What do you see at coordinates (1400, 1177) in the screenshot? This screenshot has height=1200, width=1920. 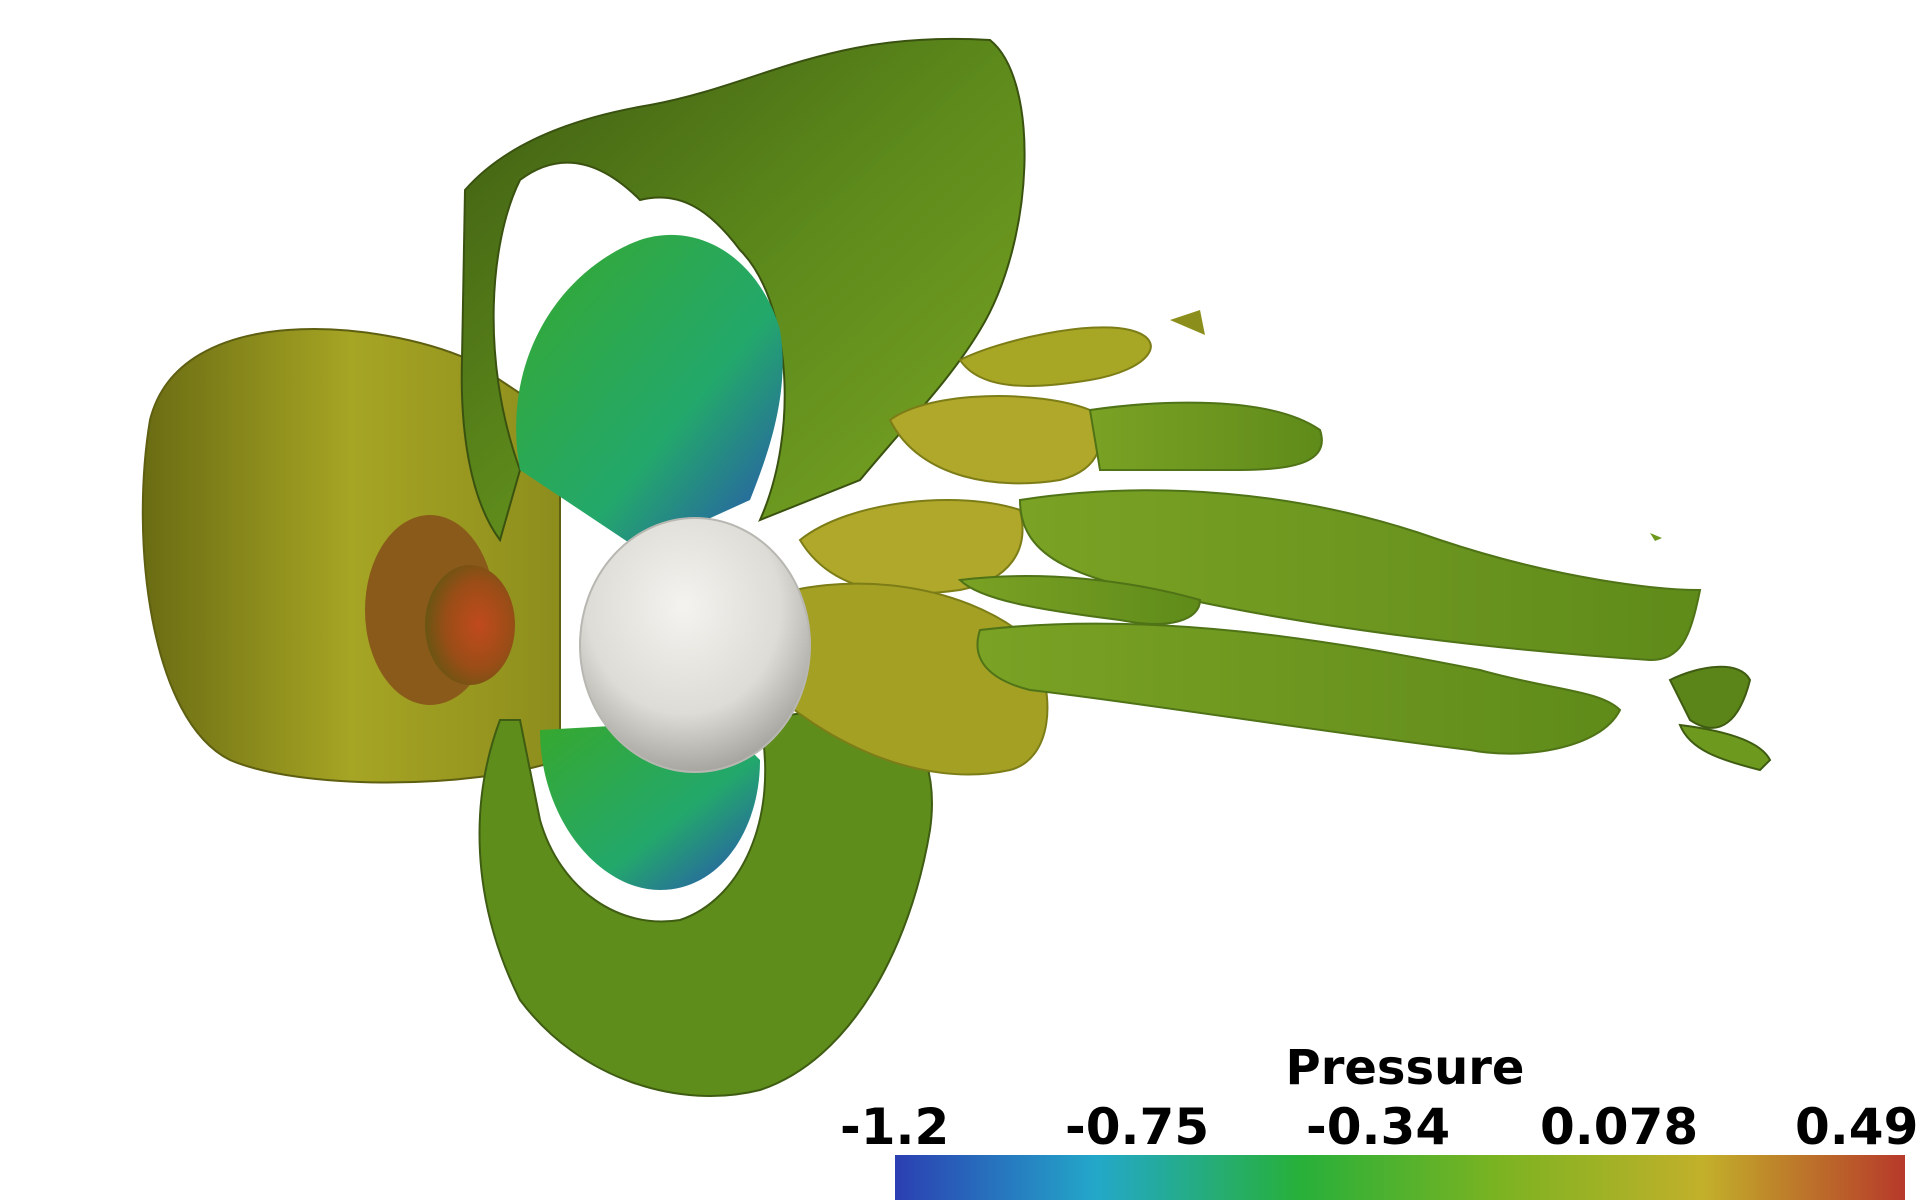 I see `legend-colorbar` at bounding box center [1400, 1177].